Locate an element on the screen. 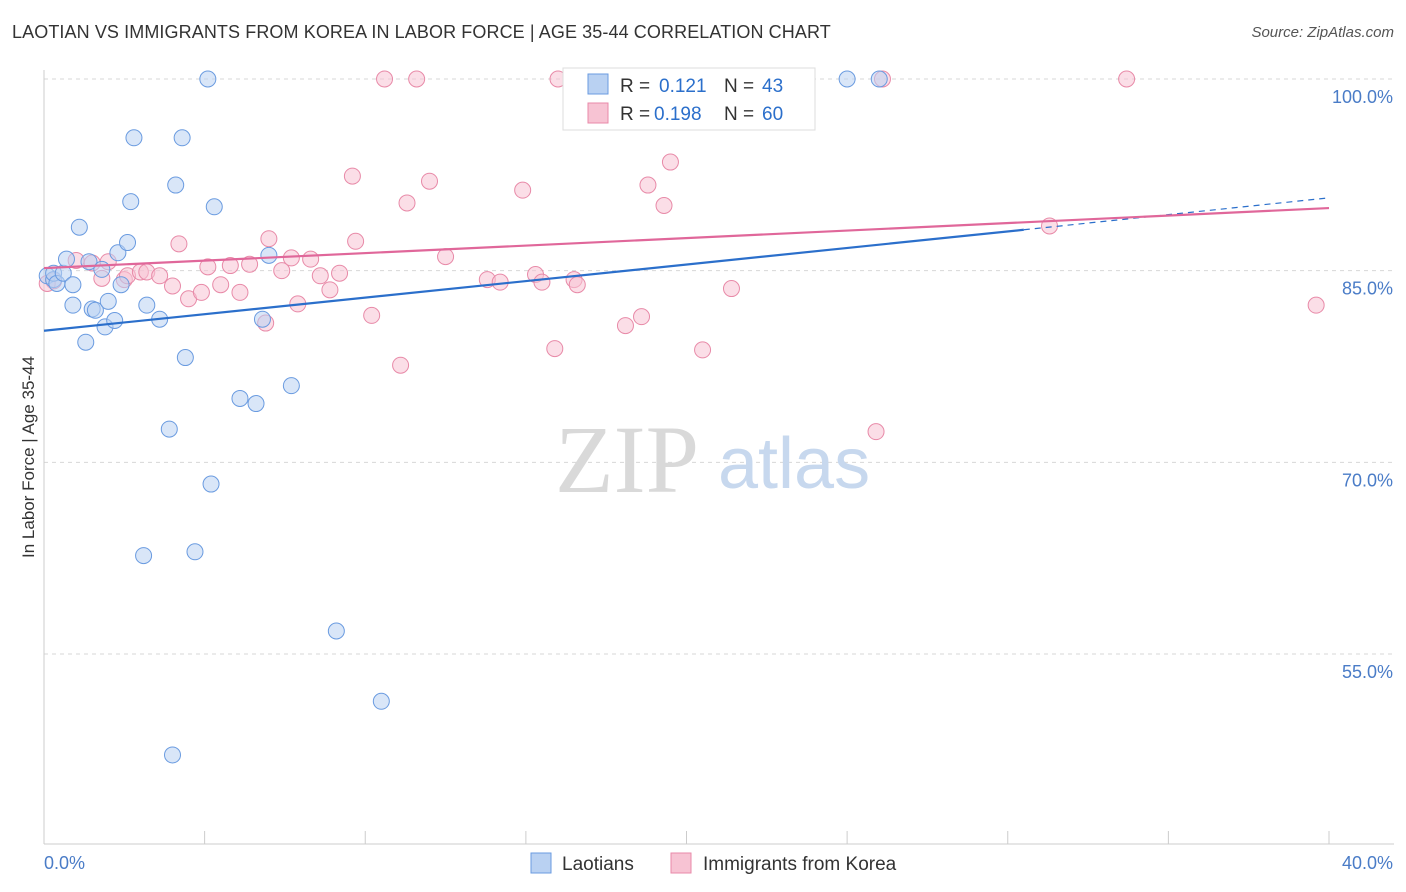  legend-blue-n-label: N = is located at coordinates (739, 86).